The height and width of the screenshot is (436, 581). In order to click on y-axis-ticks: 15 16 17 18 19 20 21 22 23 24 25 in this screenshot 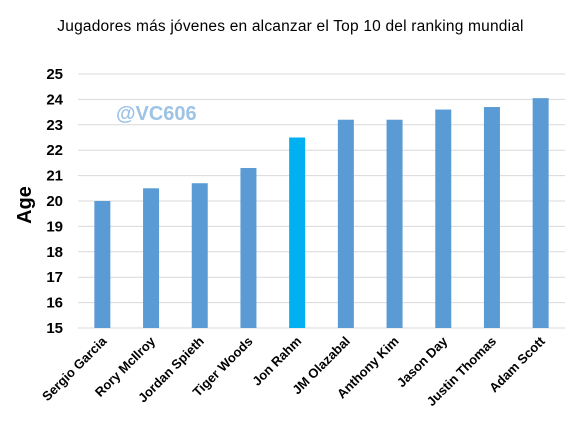, I will do `click(54, 201)`.